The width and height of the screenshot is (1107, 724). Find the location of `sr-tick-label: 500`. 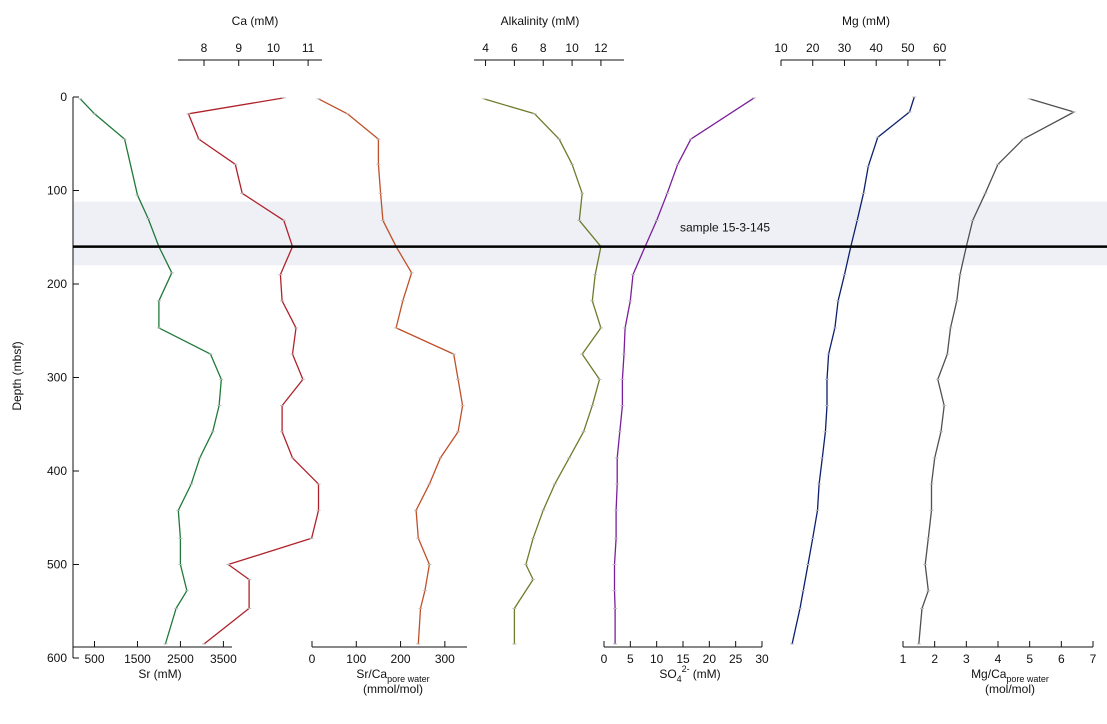

sr-tick-label: 500 is located at coordinates (94, 659).